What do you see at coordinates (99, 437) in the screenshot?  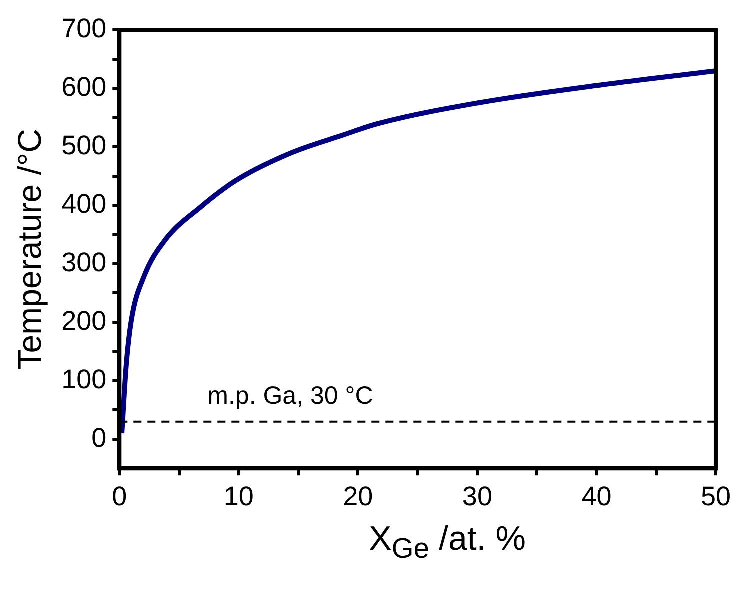 I see `y-tick-label: 0` at bounding box center [99, 437].